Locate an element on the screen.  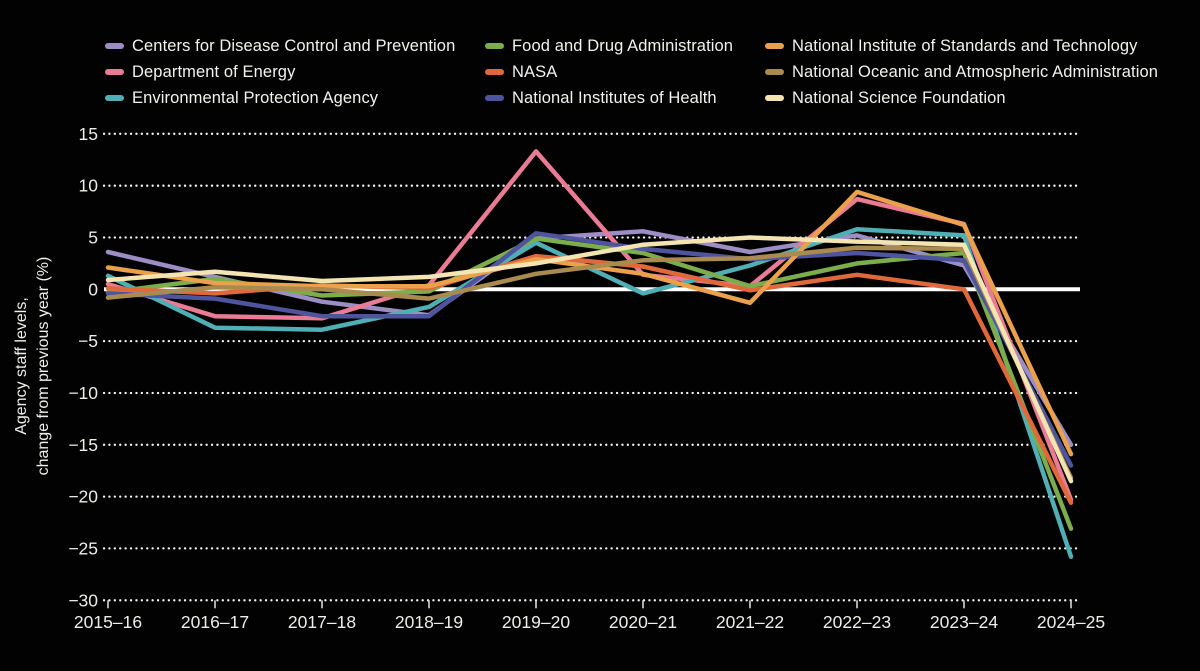
y-tick-label: −25 is located at coordinates (83, 548).